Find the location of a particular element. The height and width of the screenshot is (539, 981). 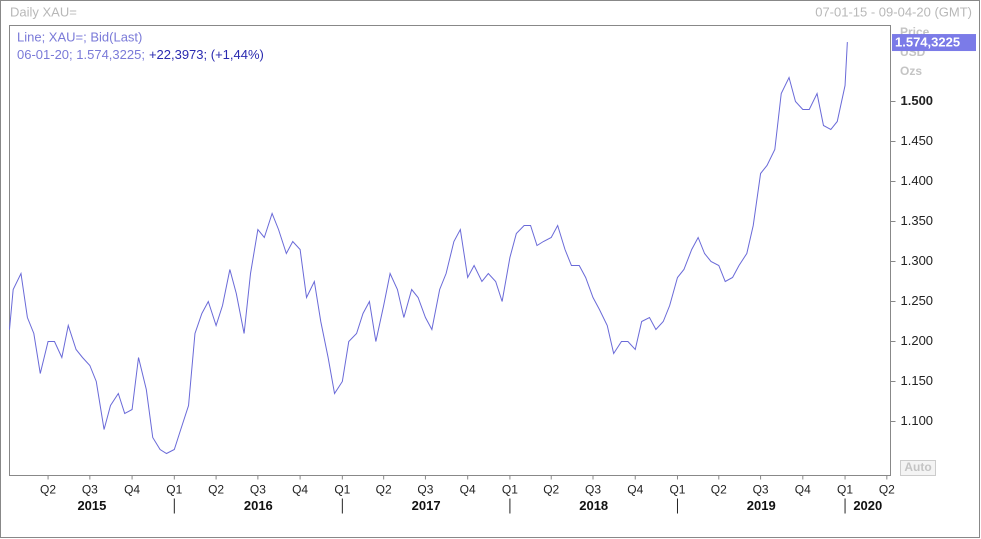

y-tick-label: 1.150 is located at coordinates (917, 380).